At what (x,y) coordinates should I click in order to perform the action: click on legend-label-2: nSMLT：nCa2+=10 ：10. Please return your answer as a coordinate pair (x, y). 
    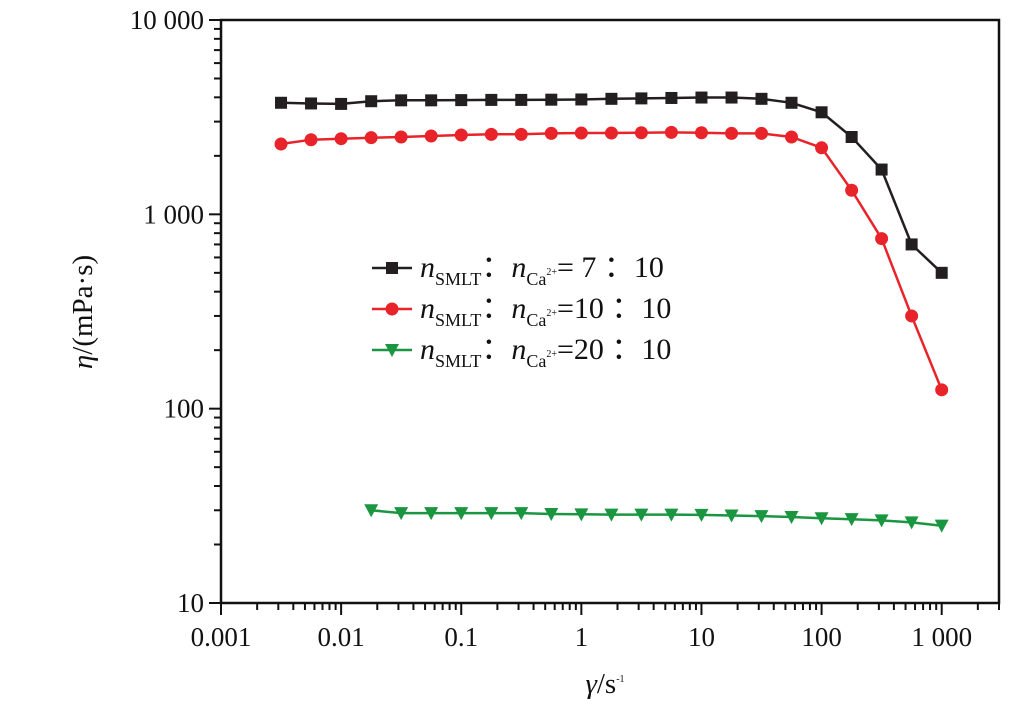
    Looking at the image, I should click on (545, 311).